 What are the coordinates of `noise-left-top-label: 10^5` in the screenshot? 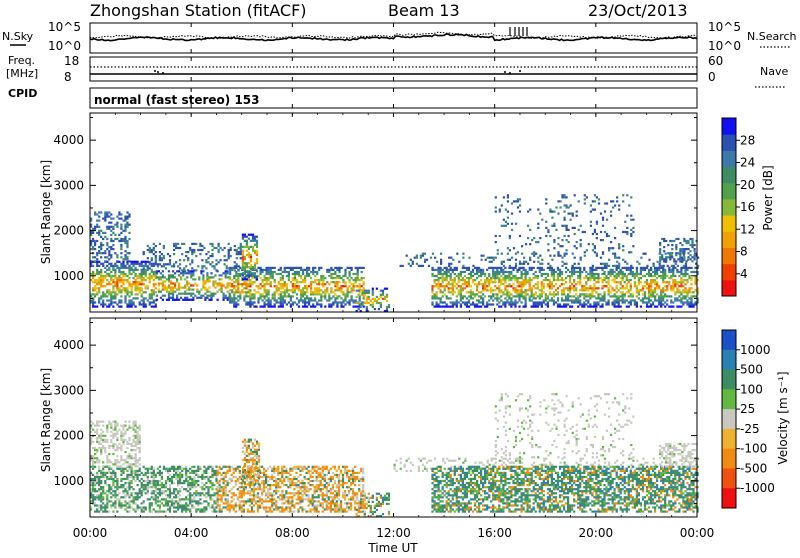 It's located at (64, 27).